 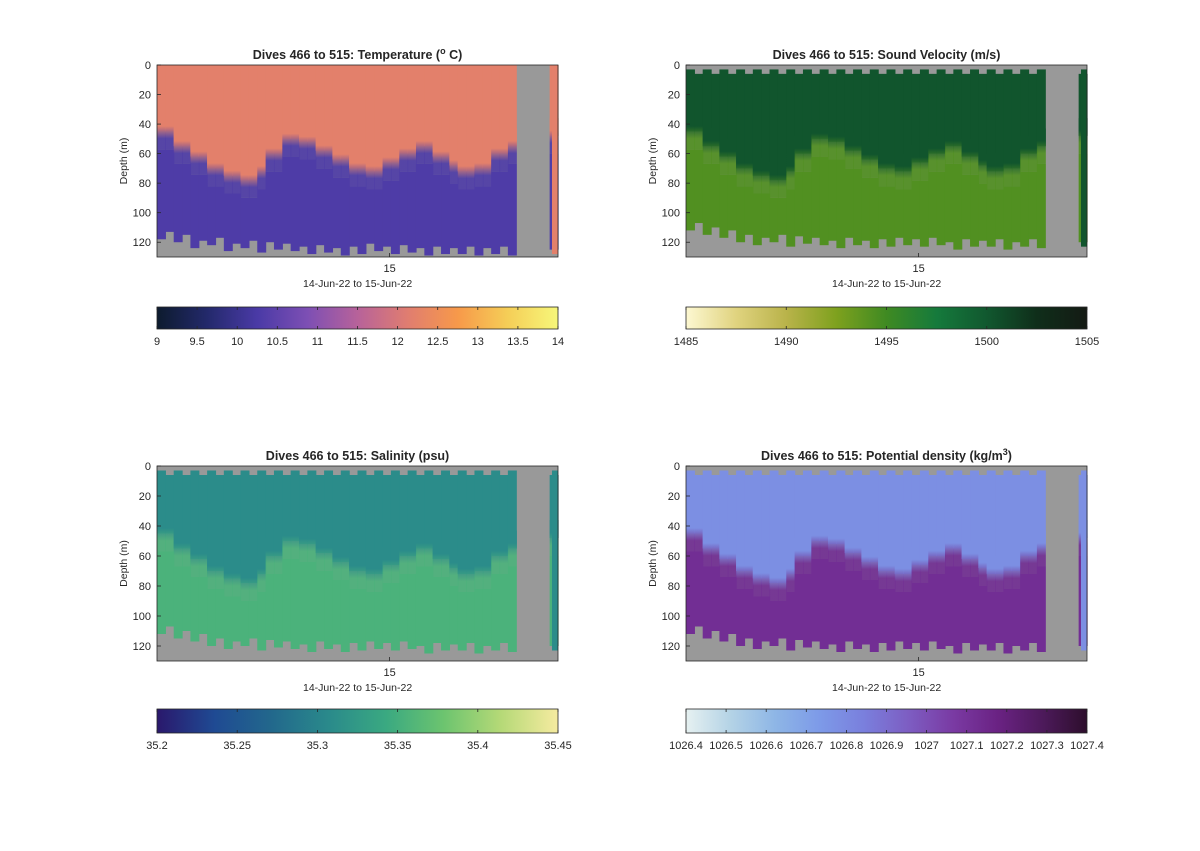 What do you see at coordinates (389, 269) in the screenshot?
I see `x-tick-label: 15` at bounding box center [389, 269].